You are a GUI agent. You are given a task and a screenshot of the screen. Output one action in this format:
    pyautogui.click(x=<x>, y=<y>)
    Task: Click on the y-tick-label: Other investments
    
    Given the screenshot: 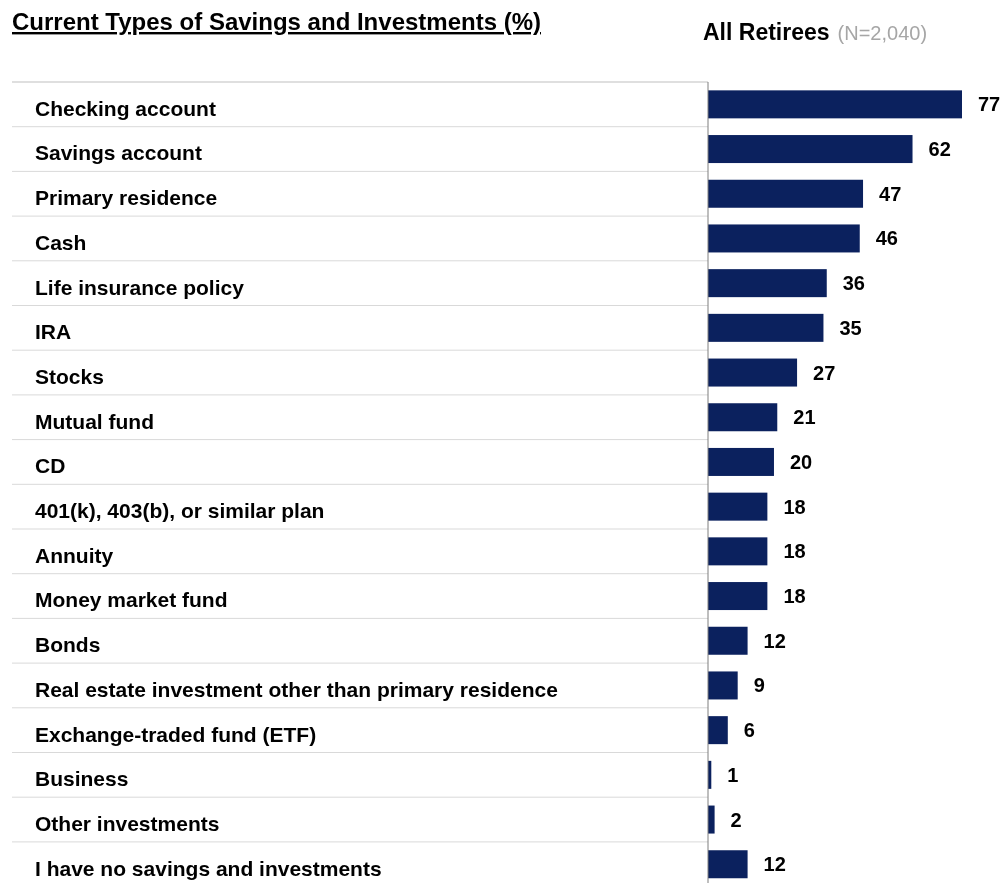 What is the action you would take?
    pyautogui.click(x=127, y=823)
    